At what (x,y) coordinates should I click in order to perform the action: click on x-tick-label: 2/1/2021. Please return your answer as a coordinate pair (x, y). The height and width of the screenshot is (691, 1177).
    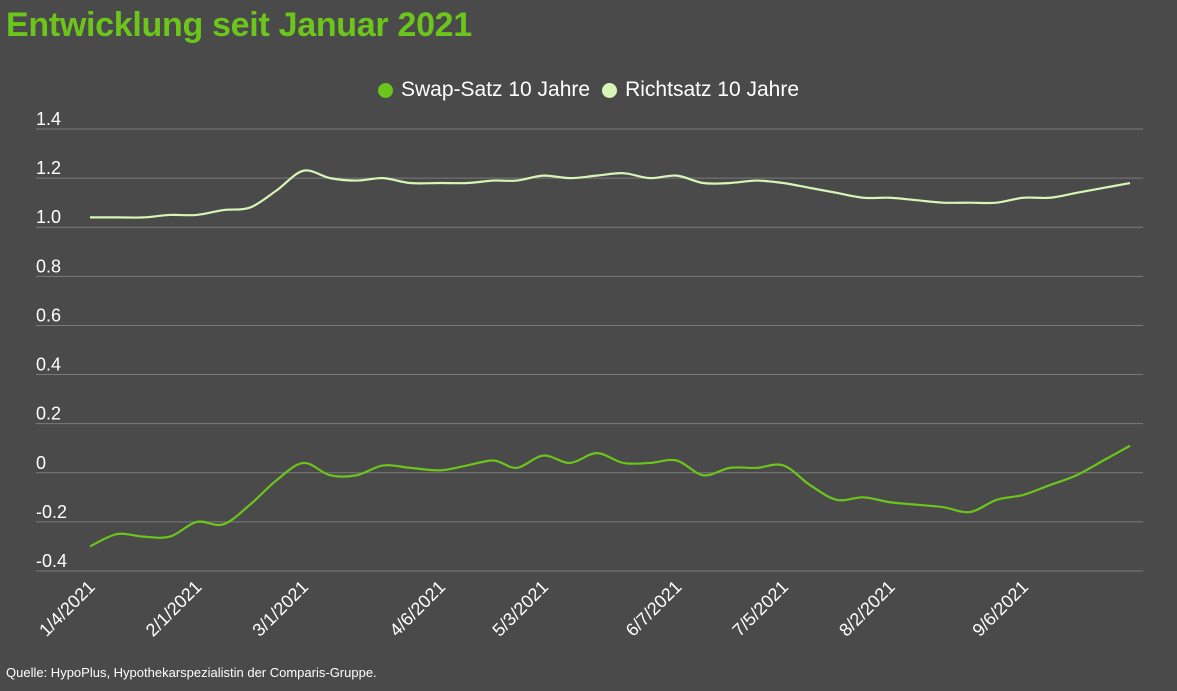
    Looking at the image, I should click on (174, 609).